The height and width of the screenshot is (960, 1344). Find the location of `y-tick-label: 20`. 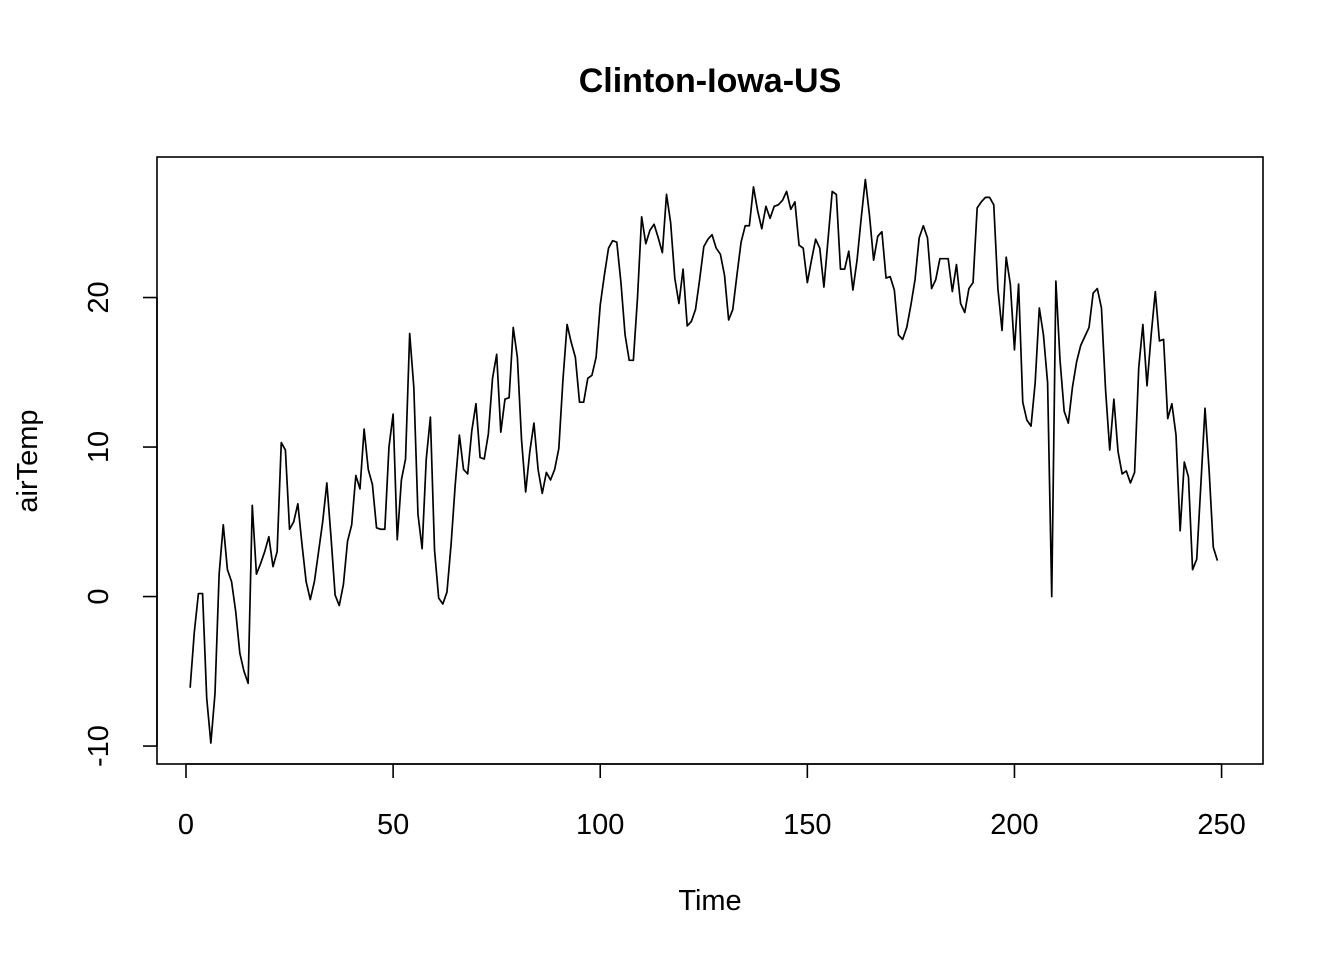

y-tick-label: 20 is located at coordinates (99, 297).